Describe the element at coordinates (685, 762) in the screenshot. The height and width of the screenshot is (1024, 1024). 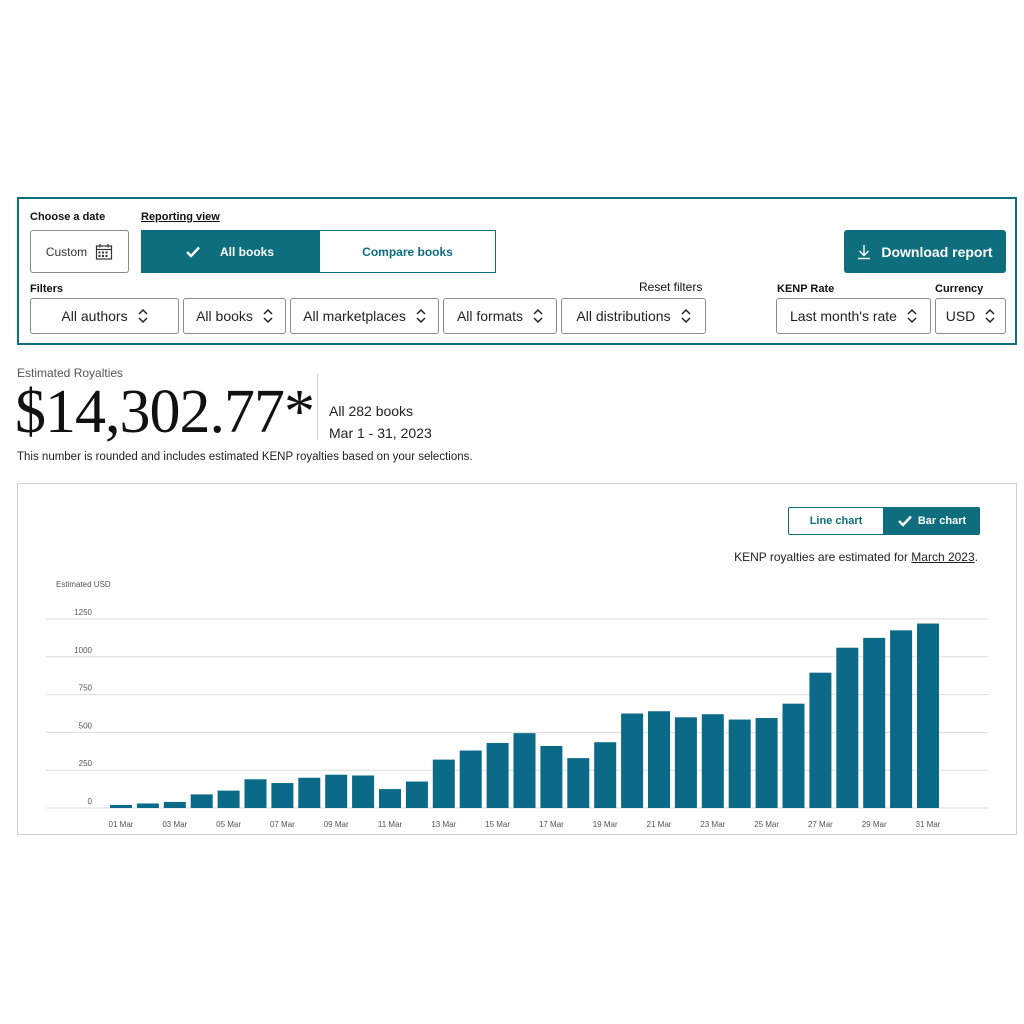
I see `bar-22-mar` at that location.